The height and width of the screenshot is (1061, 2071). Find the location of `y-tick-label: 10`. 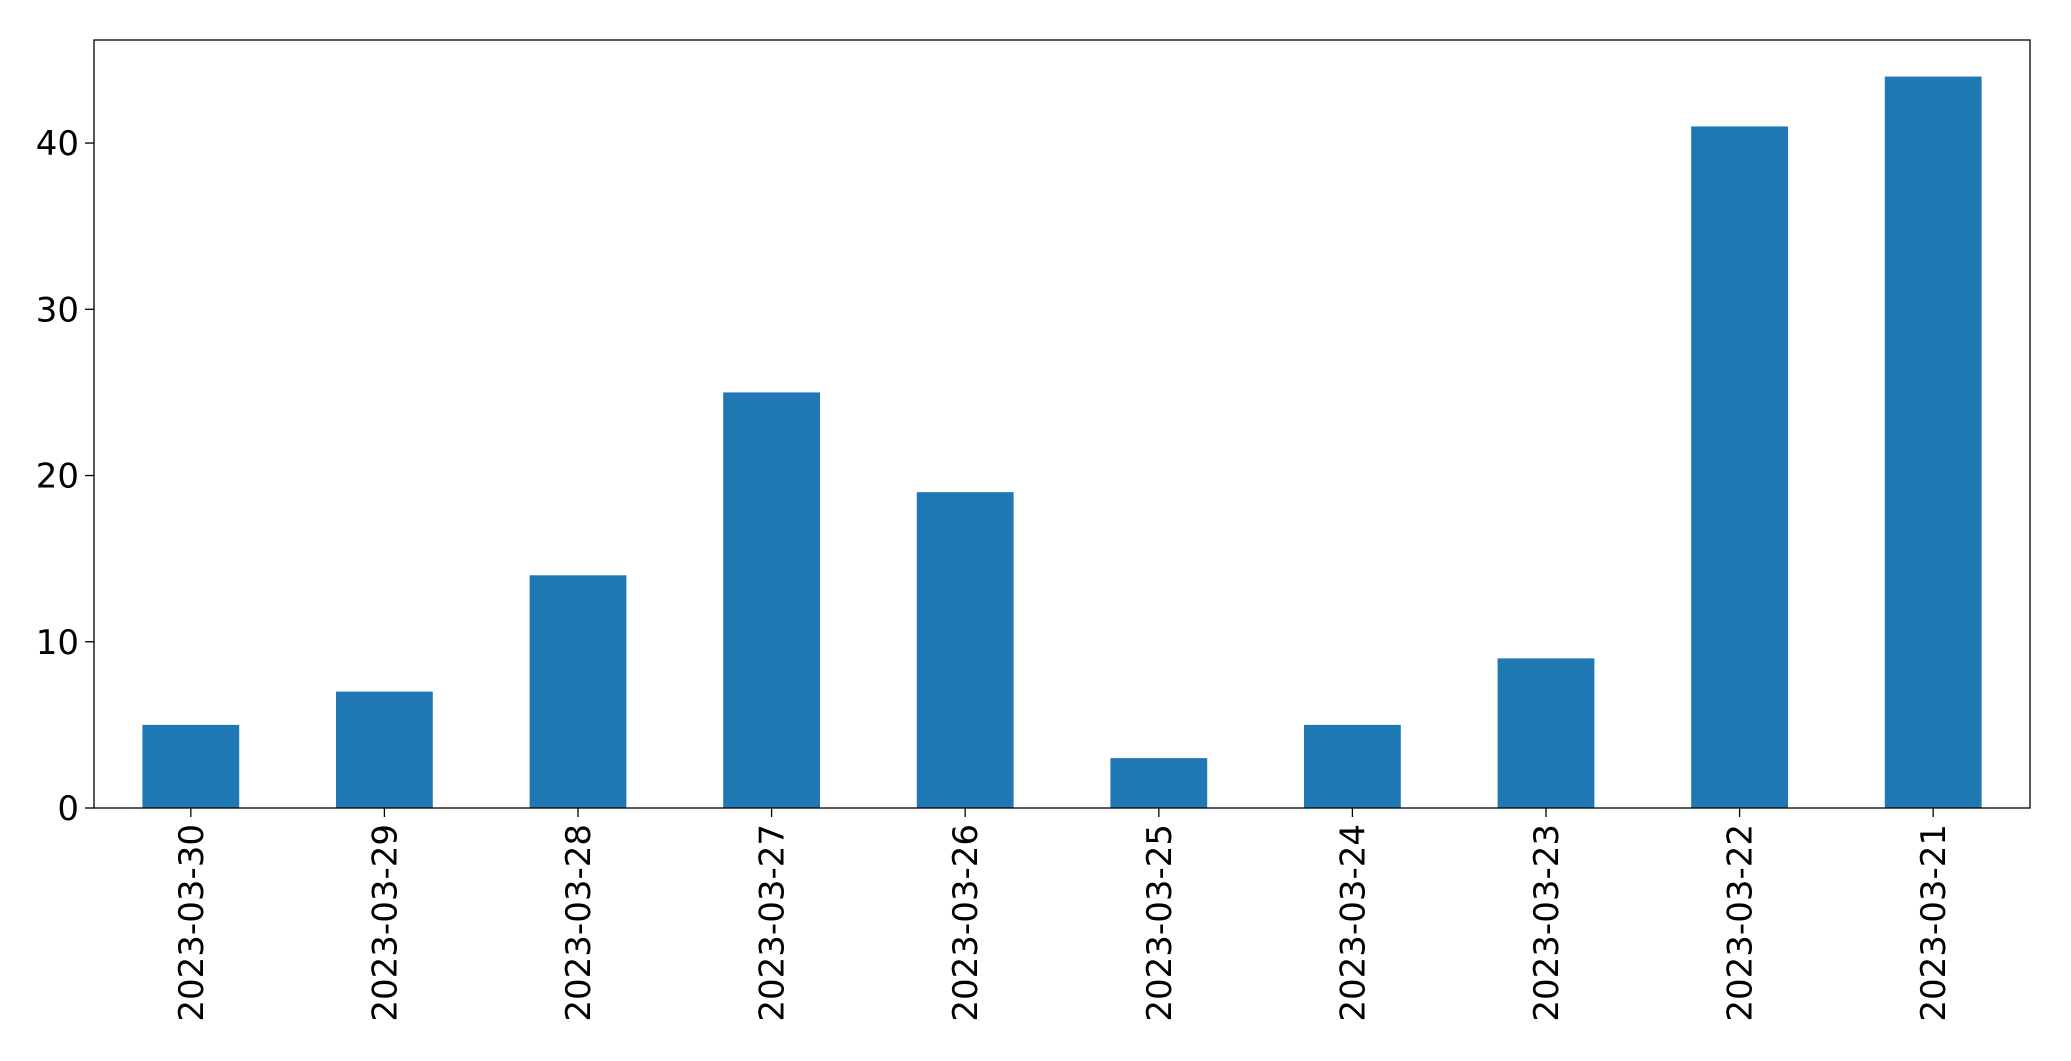

y-tick-label: 10 is located at coordinates (57, 643).